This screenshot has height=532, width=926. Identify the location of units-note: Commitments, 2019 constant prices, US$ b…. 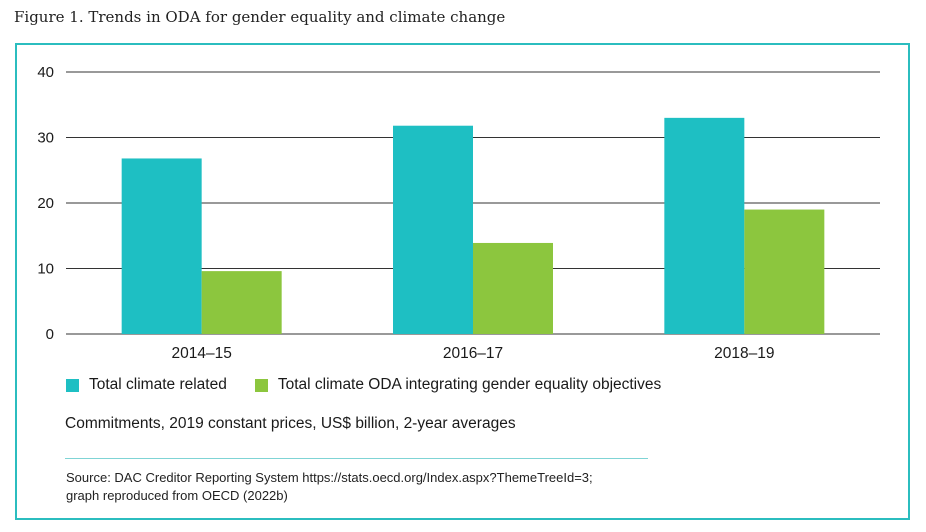
(290, 423).